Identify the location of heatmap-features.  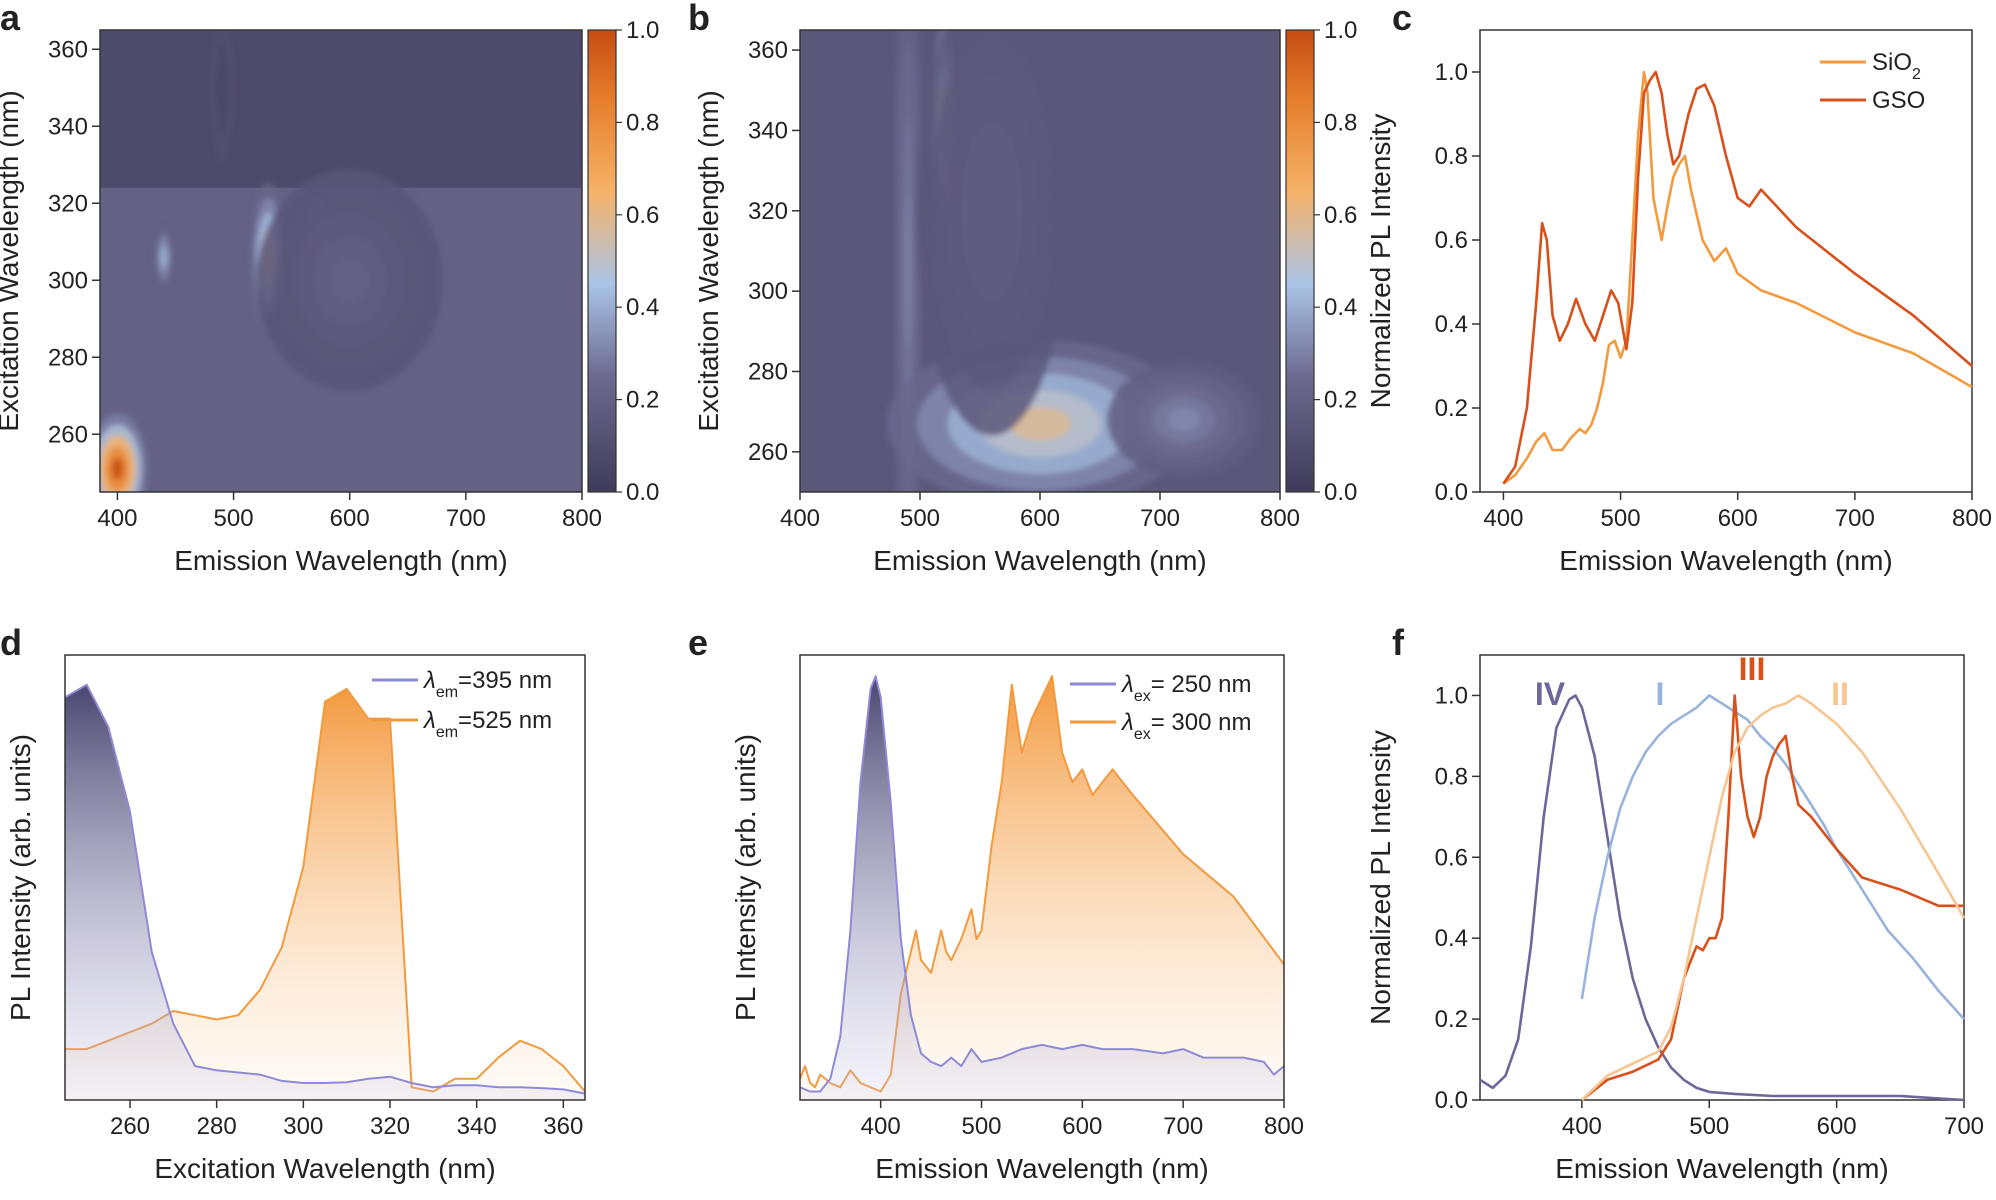
(1073, 261).